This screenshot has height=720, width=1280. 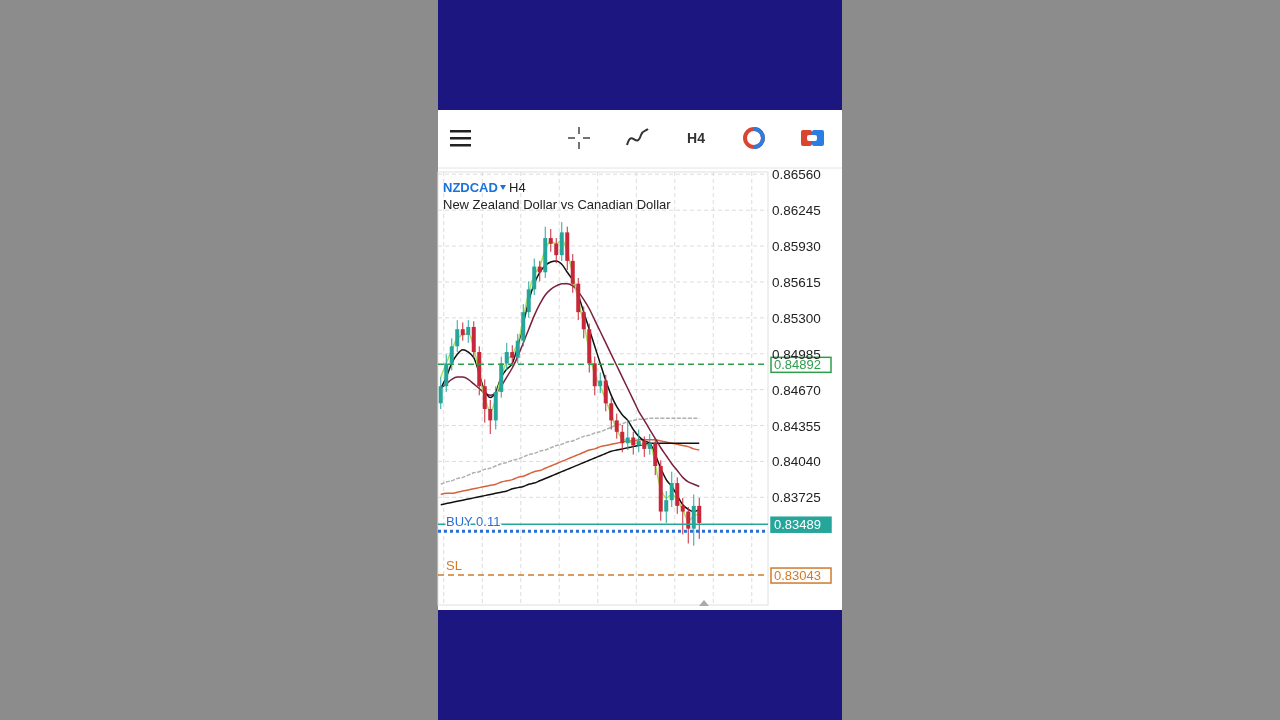 I want to click on annotation: H4, so click(x=517, y=187).